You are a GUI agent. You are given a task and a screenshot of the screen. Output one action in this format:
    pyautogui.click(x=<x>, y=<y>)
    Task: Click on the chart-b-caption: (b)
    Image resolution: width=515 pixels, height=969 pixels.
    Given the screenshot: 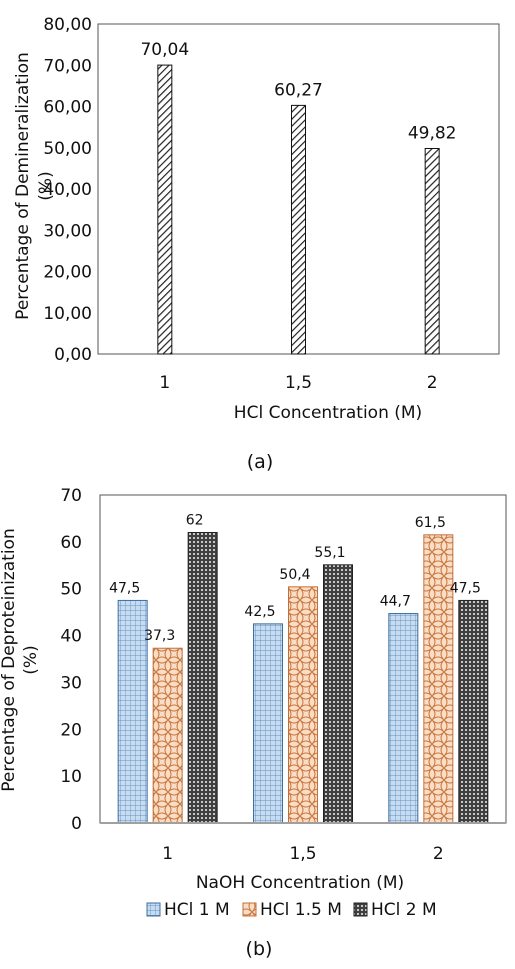 What is the action you would take?
    pyautogui.click(x=259, y=949)
    